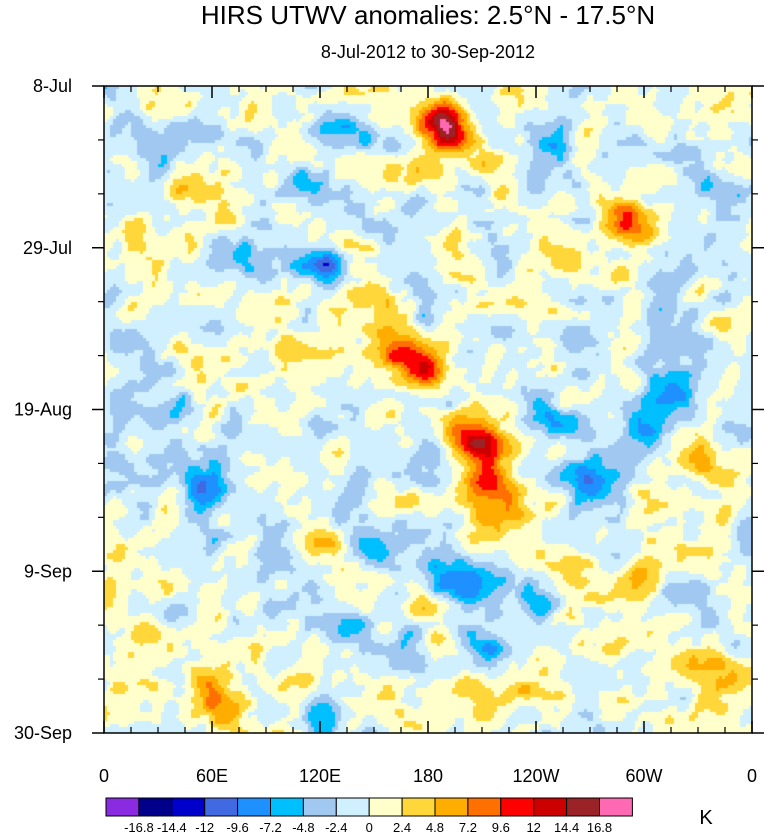 This screenshot has width=771, height=834. I want to click on colorbar-label: 0, so click(369, 827).